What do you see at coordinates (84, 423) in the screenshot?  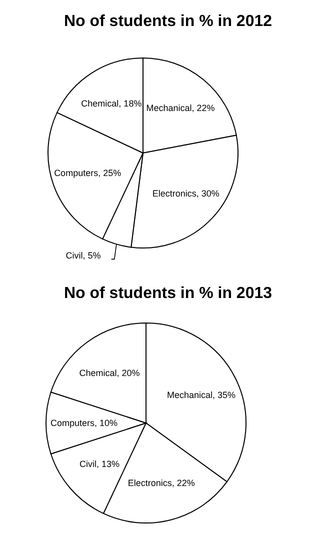 I see `slice-label: Computers, 10%` at bounding box center [84, 423].